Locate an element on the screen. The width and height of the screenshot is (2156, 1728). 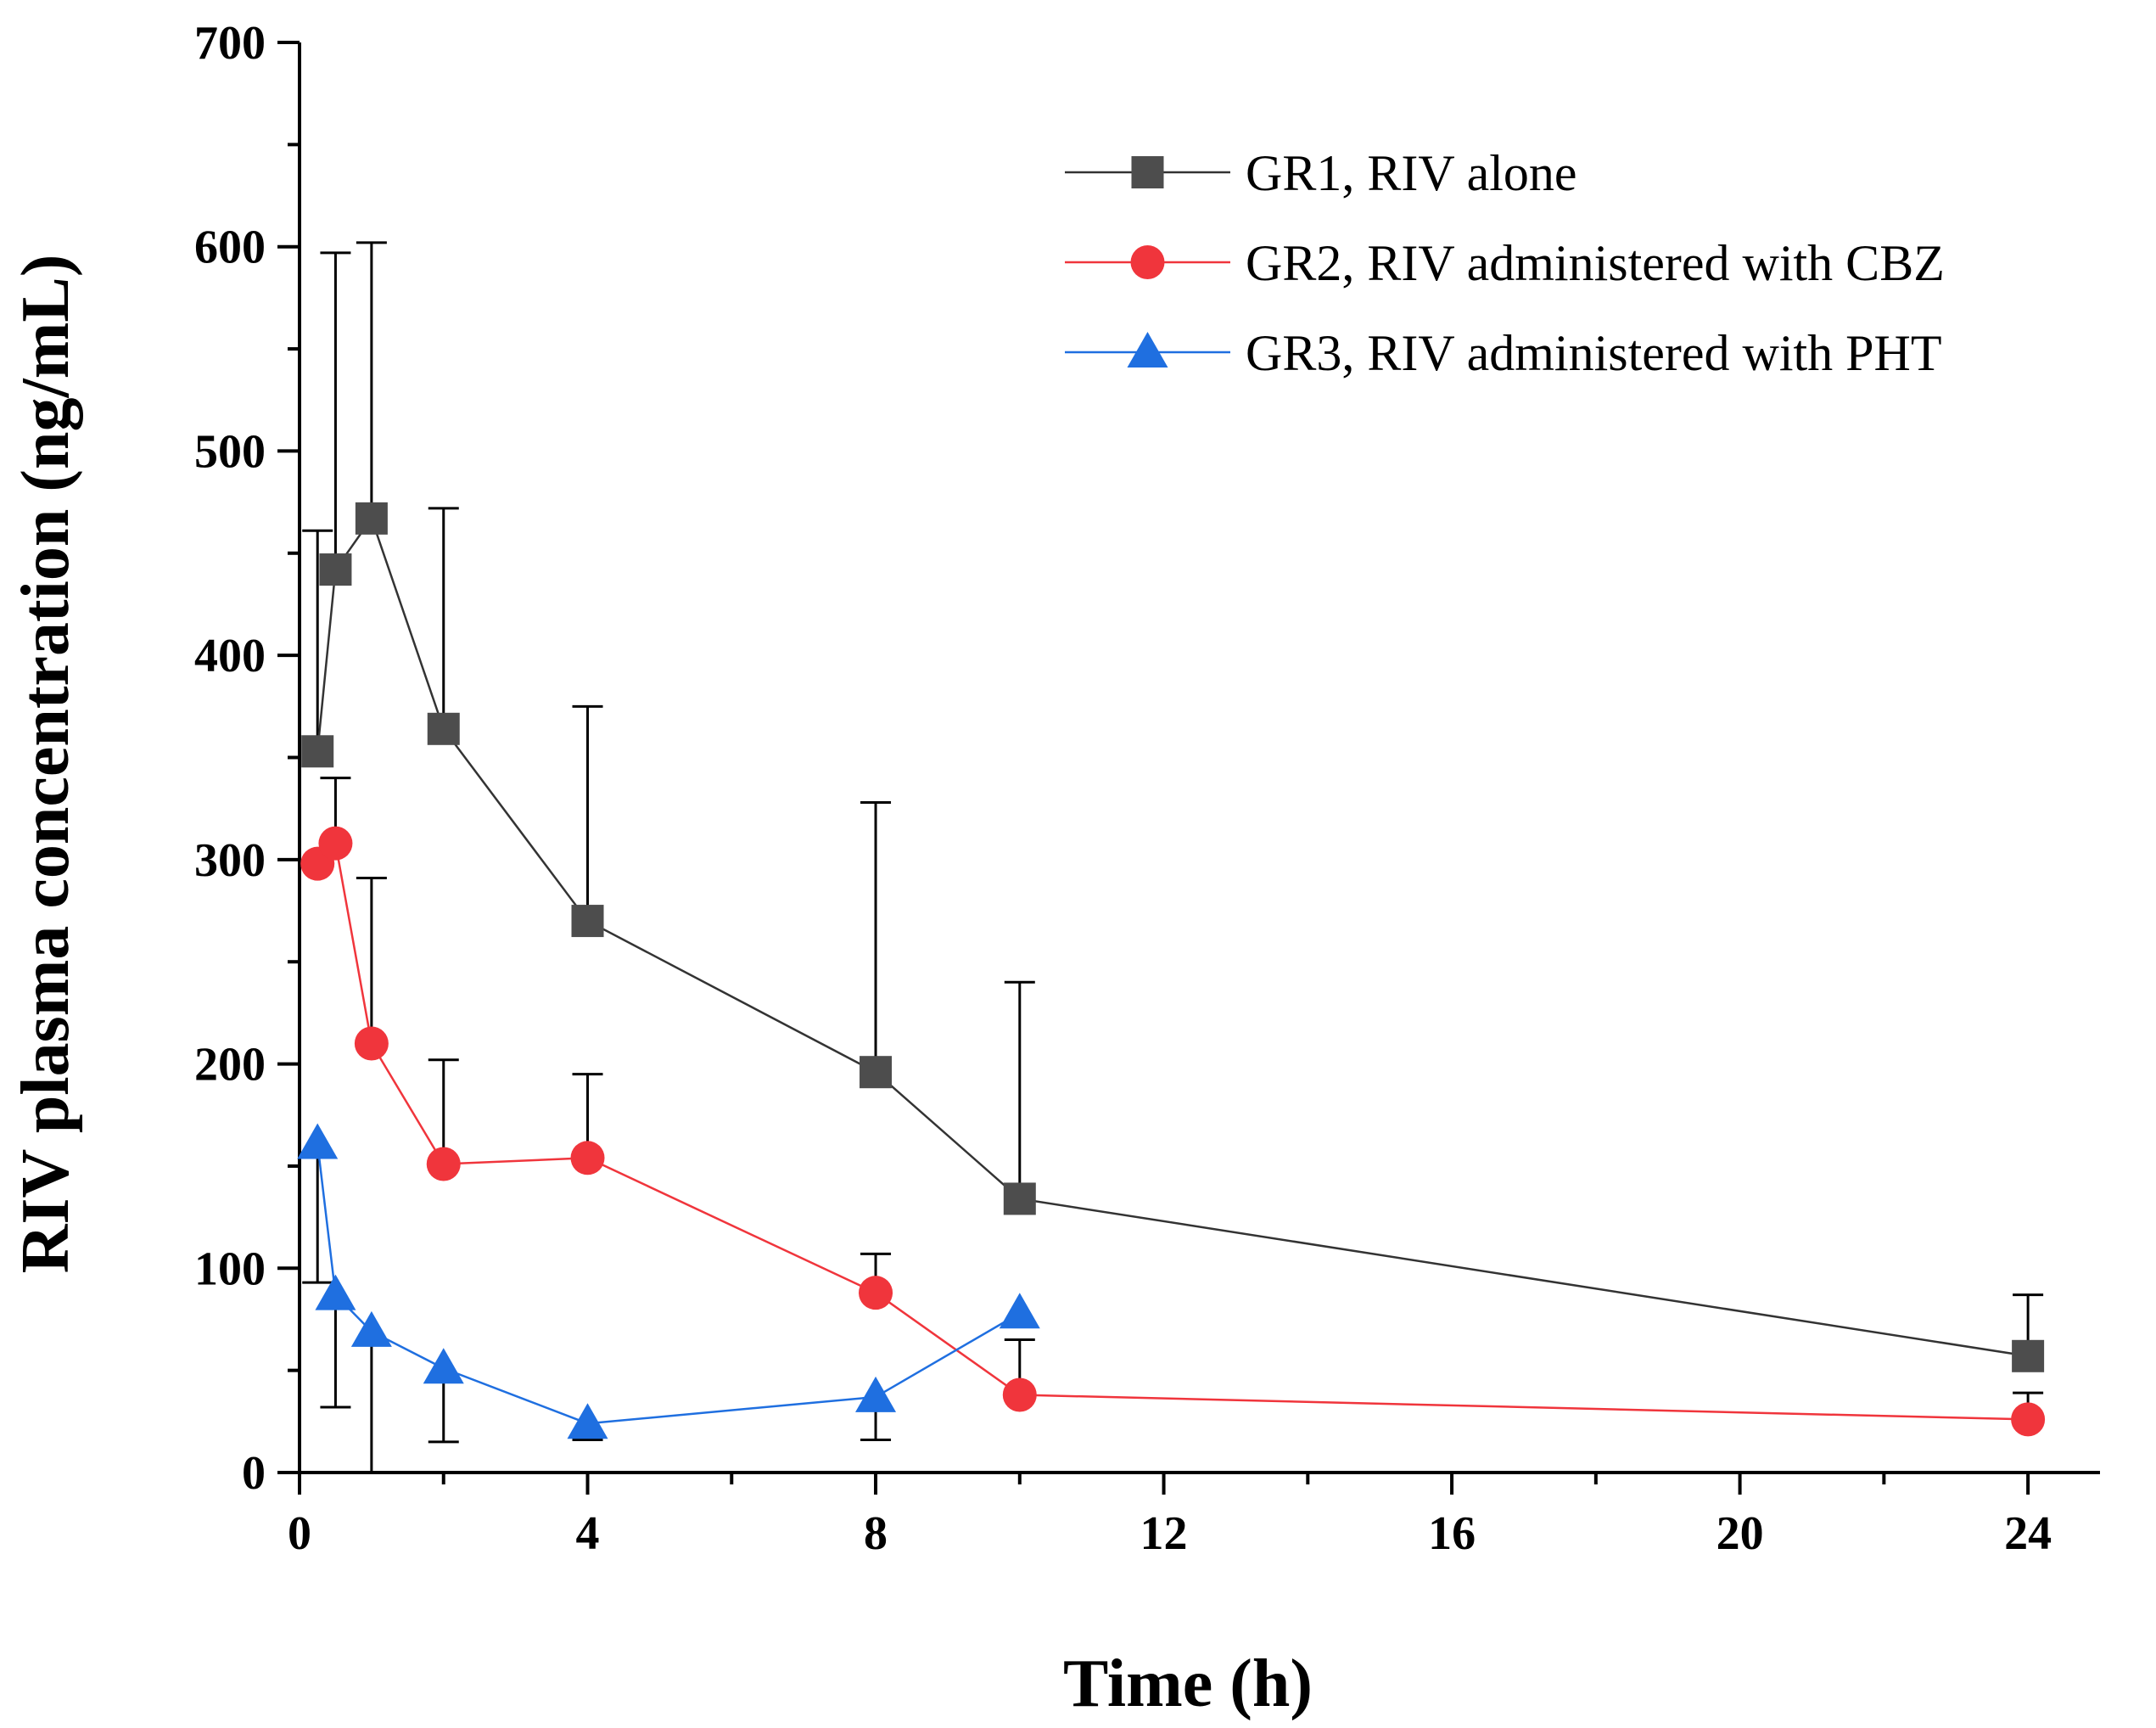
legend-label: GR3, RIV administered with PHT is located at coordinates (1594, 353).